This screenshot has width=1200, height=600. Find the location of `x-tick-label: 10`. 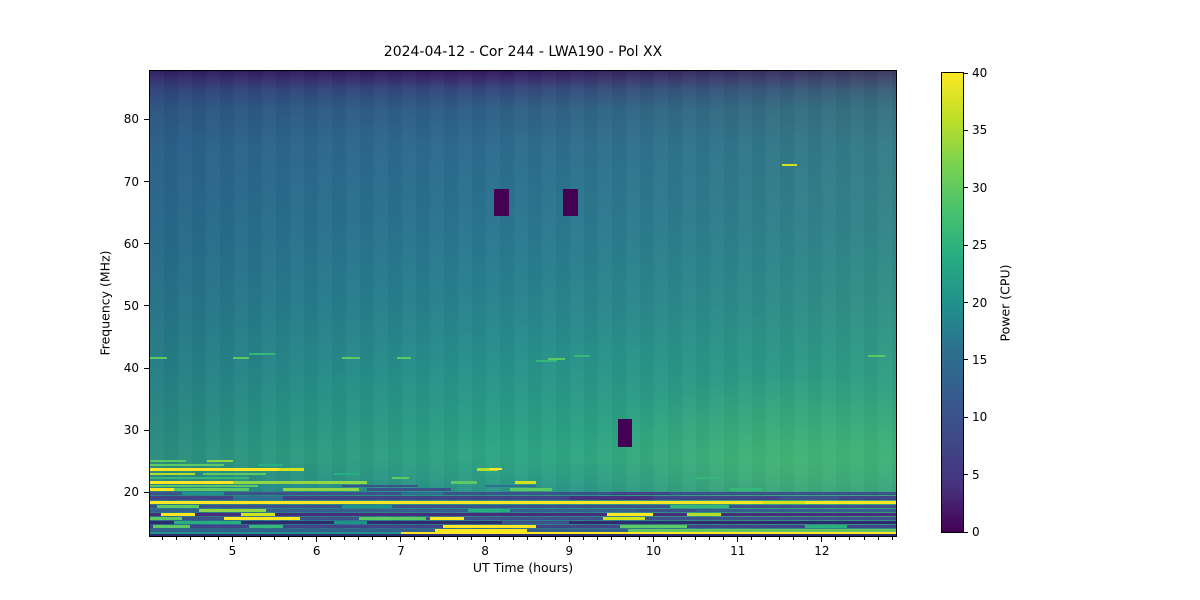

x-tick-label: 10 is located at coordinates (653, 551).